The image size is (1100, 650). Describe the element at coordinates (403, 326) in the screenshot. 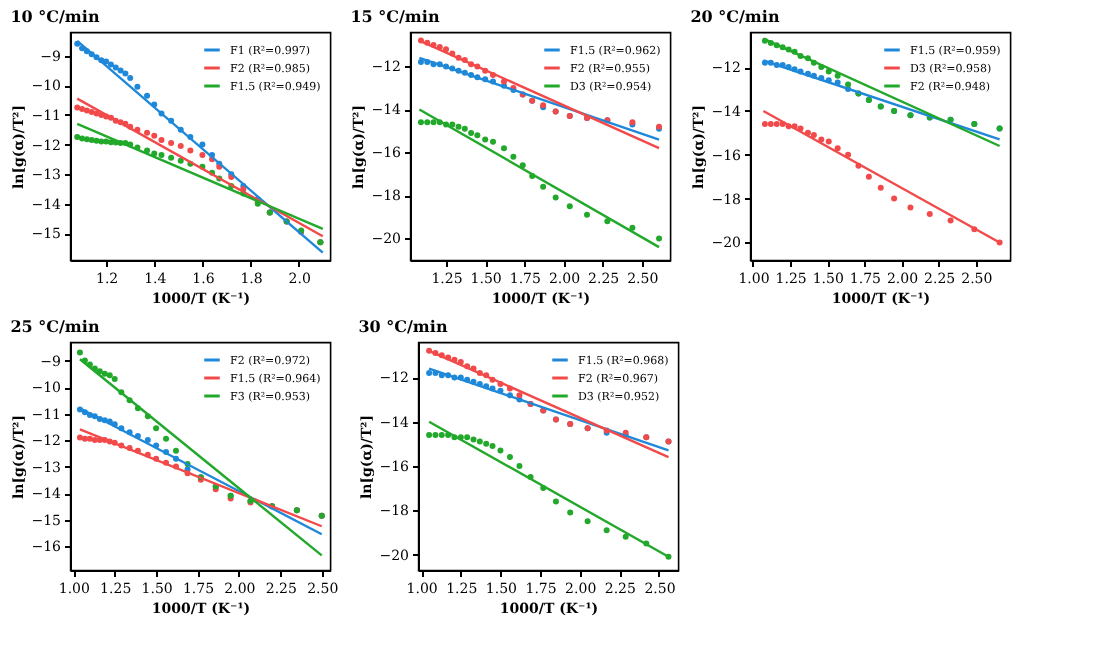

I see `chart-title: 30 °C/min` at that location.